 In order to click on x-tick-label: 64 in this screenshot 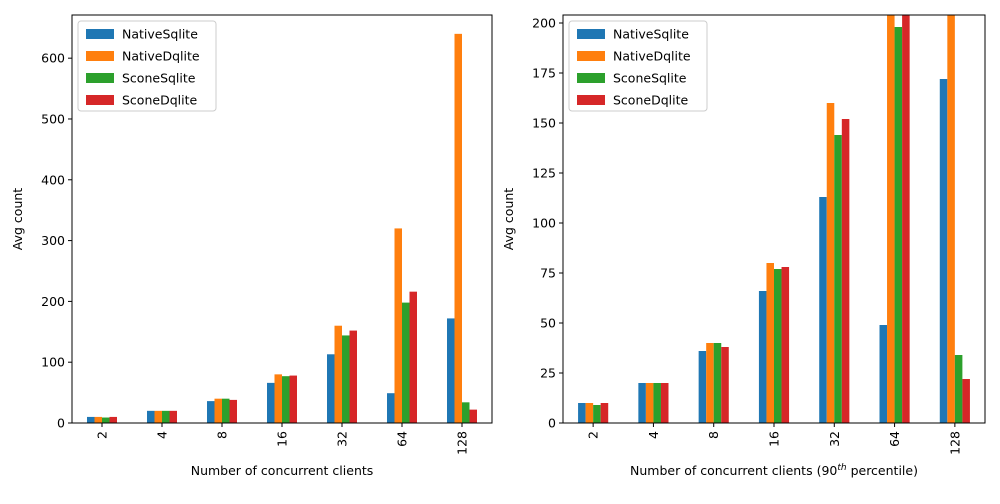, I will do `click(894, 439)`.